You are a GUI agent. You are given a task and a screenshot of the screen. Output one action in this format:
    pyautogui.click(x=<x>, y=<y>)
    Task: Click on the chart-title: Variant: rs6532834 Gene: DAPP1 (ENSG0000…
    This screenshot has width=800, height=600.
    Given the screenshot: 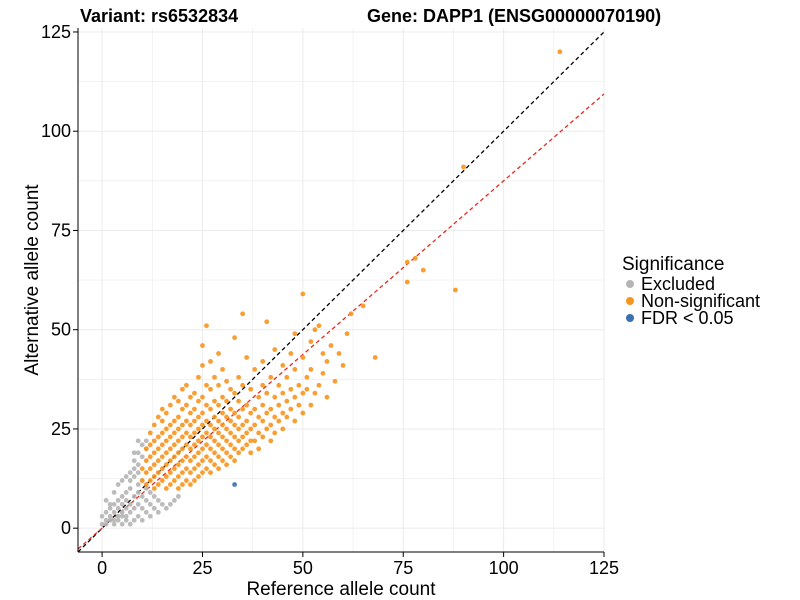 What is the action you would take?
    pyautogui.click(x=370, y=16)
    